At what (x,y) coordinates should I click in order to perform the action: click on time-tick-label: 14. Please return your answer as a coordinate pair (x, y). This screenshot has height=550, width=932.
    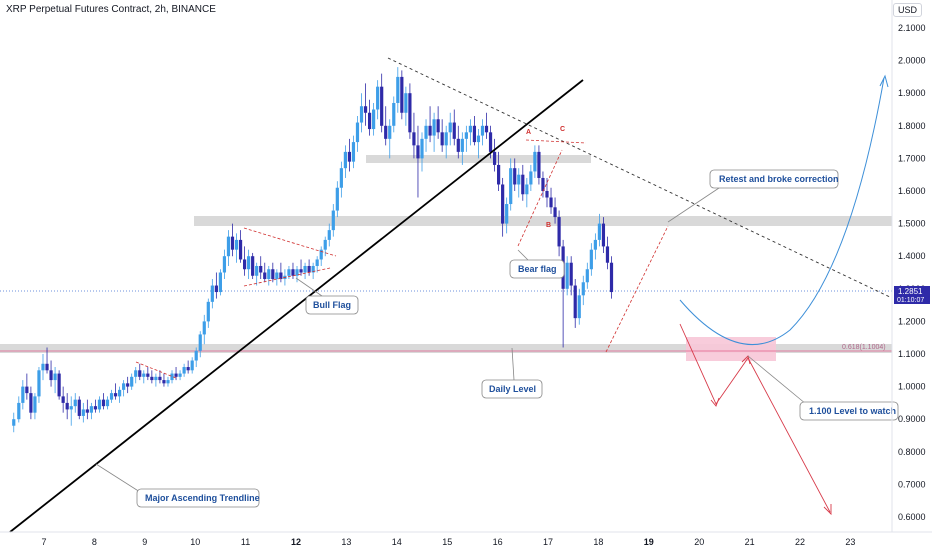
    Looking at the image, I should click on (397, 542).